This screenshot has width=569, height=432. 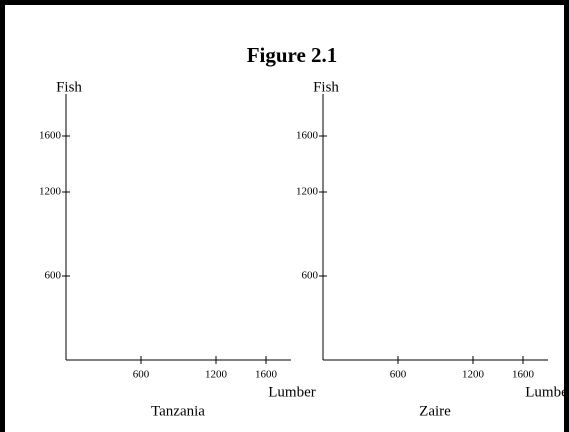 What do you see at coordinates (292, 55) in the screenshot?
I see `figure-title: Figure 2.1` at bounding box center [292, 55].